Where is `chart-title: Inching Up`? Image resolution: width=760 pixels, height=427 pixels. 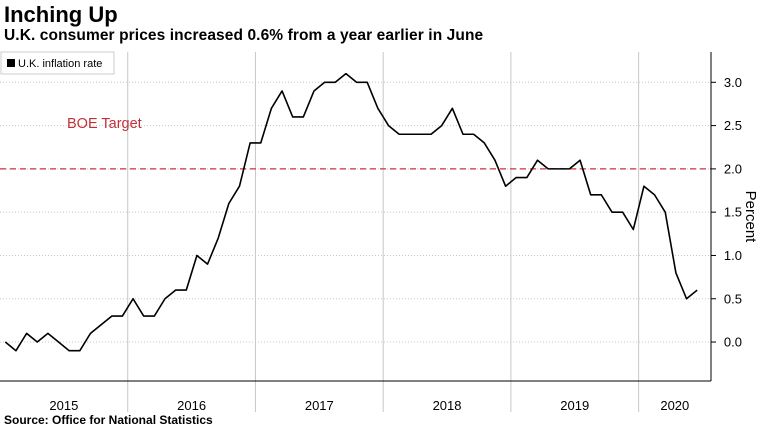
chart-title: Inching Up is located at coordinates (61, 14).